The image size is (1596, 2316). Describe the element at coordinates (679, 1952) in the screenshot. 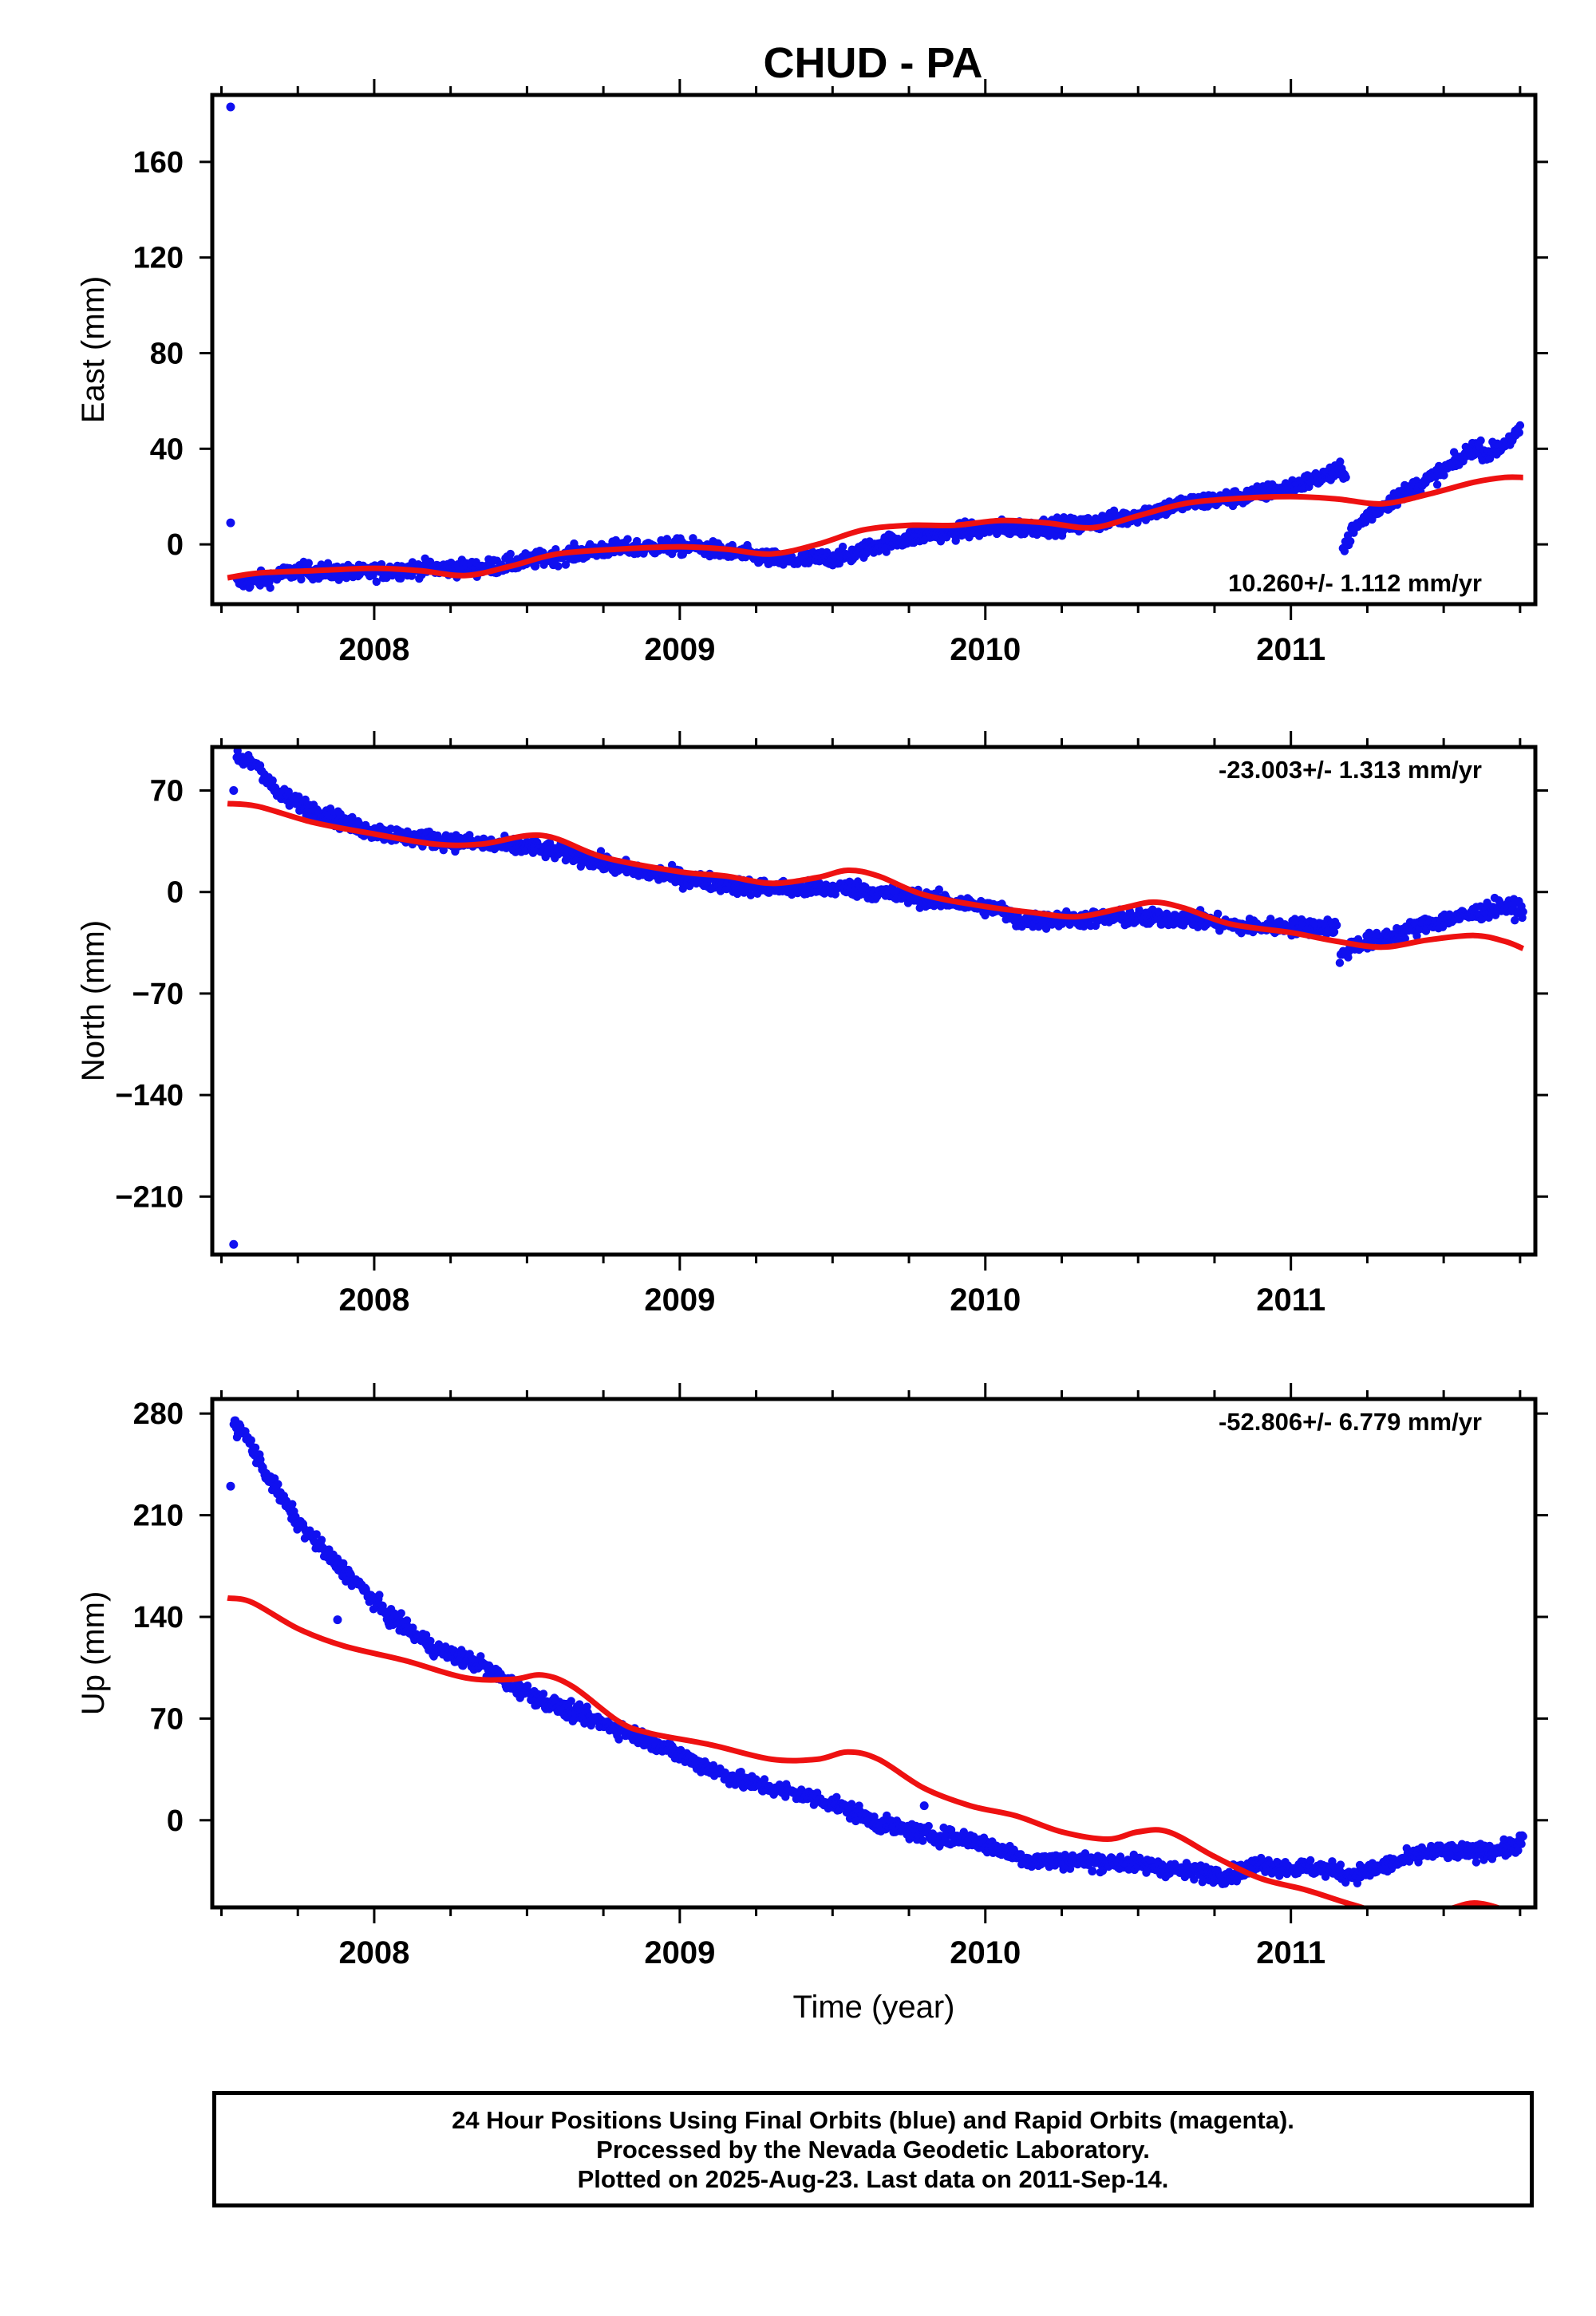

I see `x-tick-label: 2009` at that location.